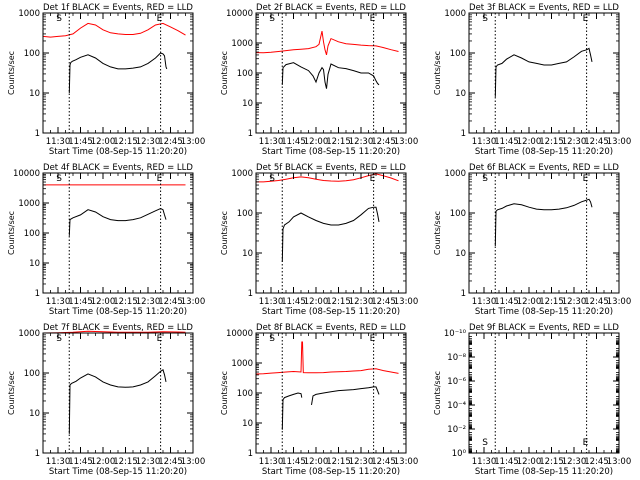 The height and width of the screenshot is (480, 640). Describe the element at coordinates (239, 14) in the screenshot. I see `y-tick-label: 10000` at that location.